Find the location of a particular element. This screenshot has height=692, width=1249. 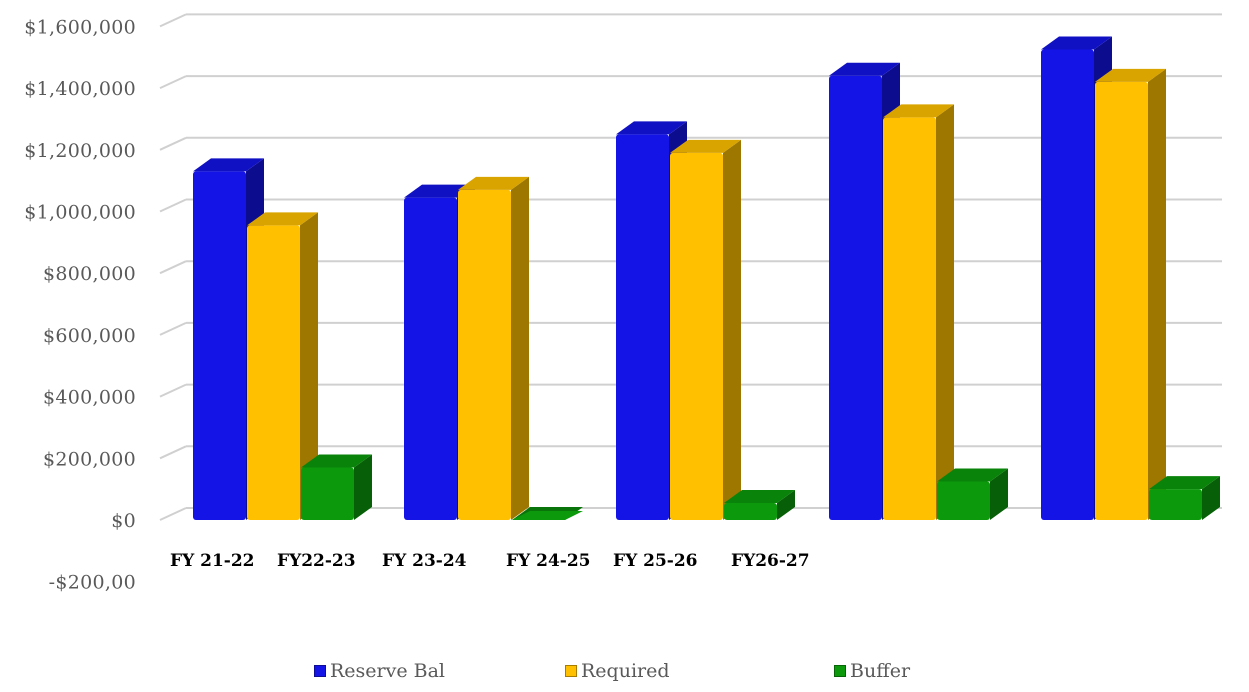

y-tick-label: $1,200,000 is located at coordinates (80, 151).